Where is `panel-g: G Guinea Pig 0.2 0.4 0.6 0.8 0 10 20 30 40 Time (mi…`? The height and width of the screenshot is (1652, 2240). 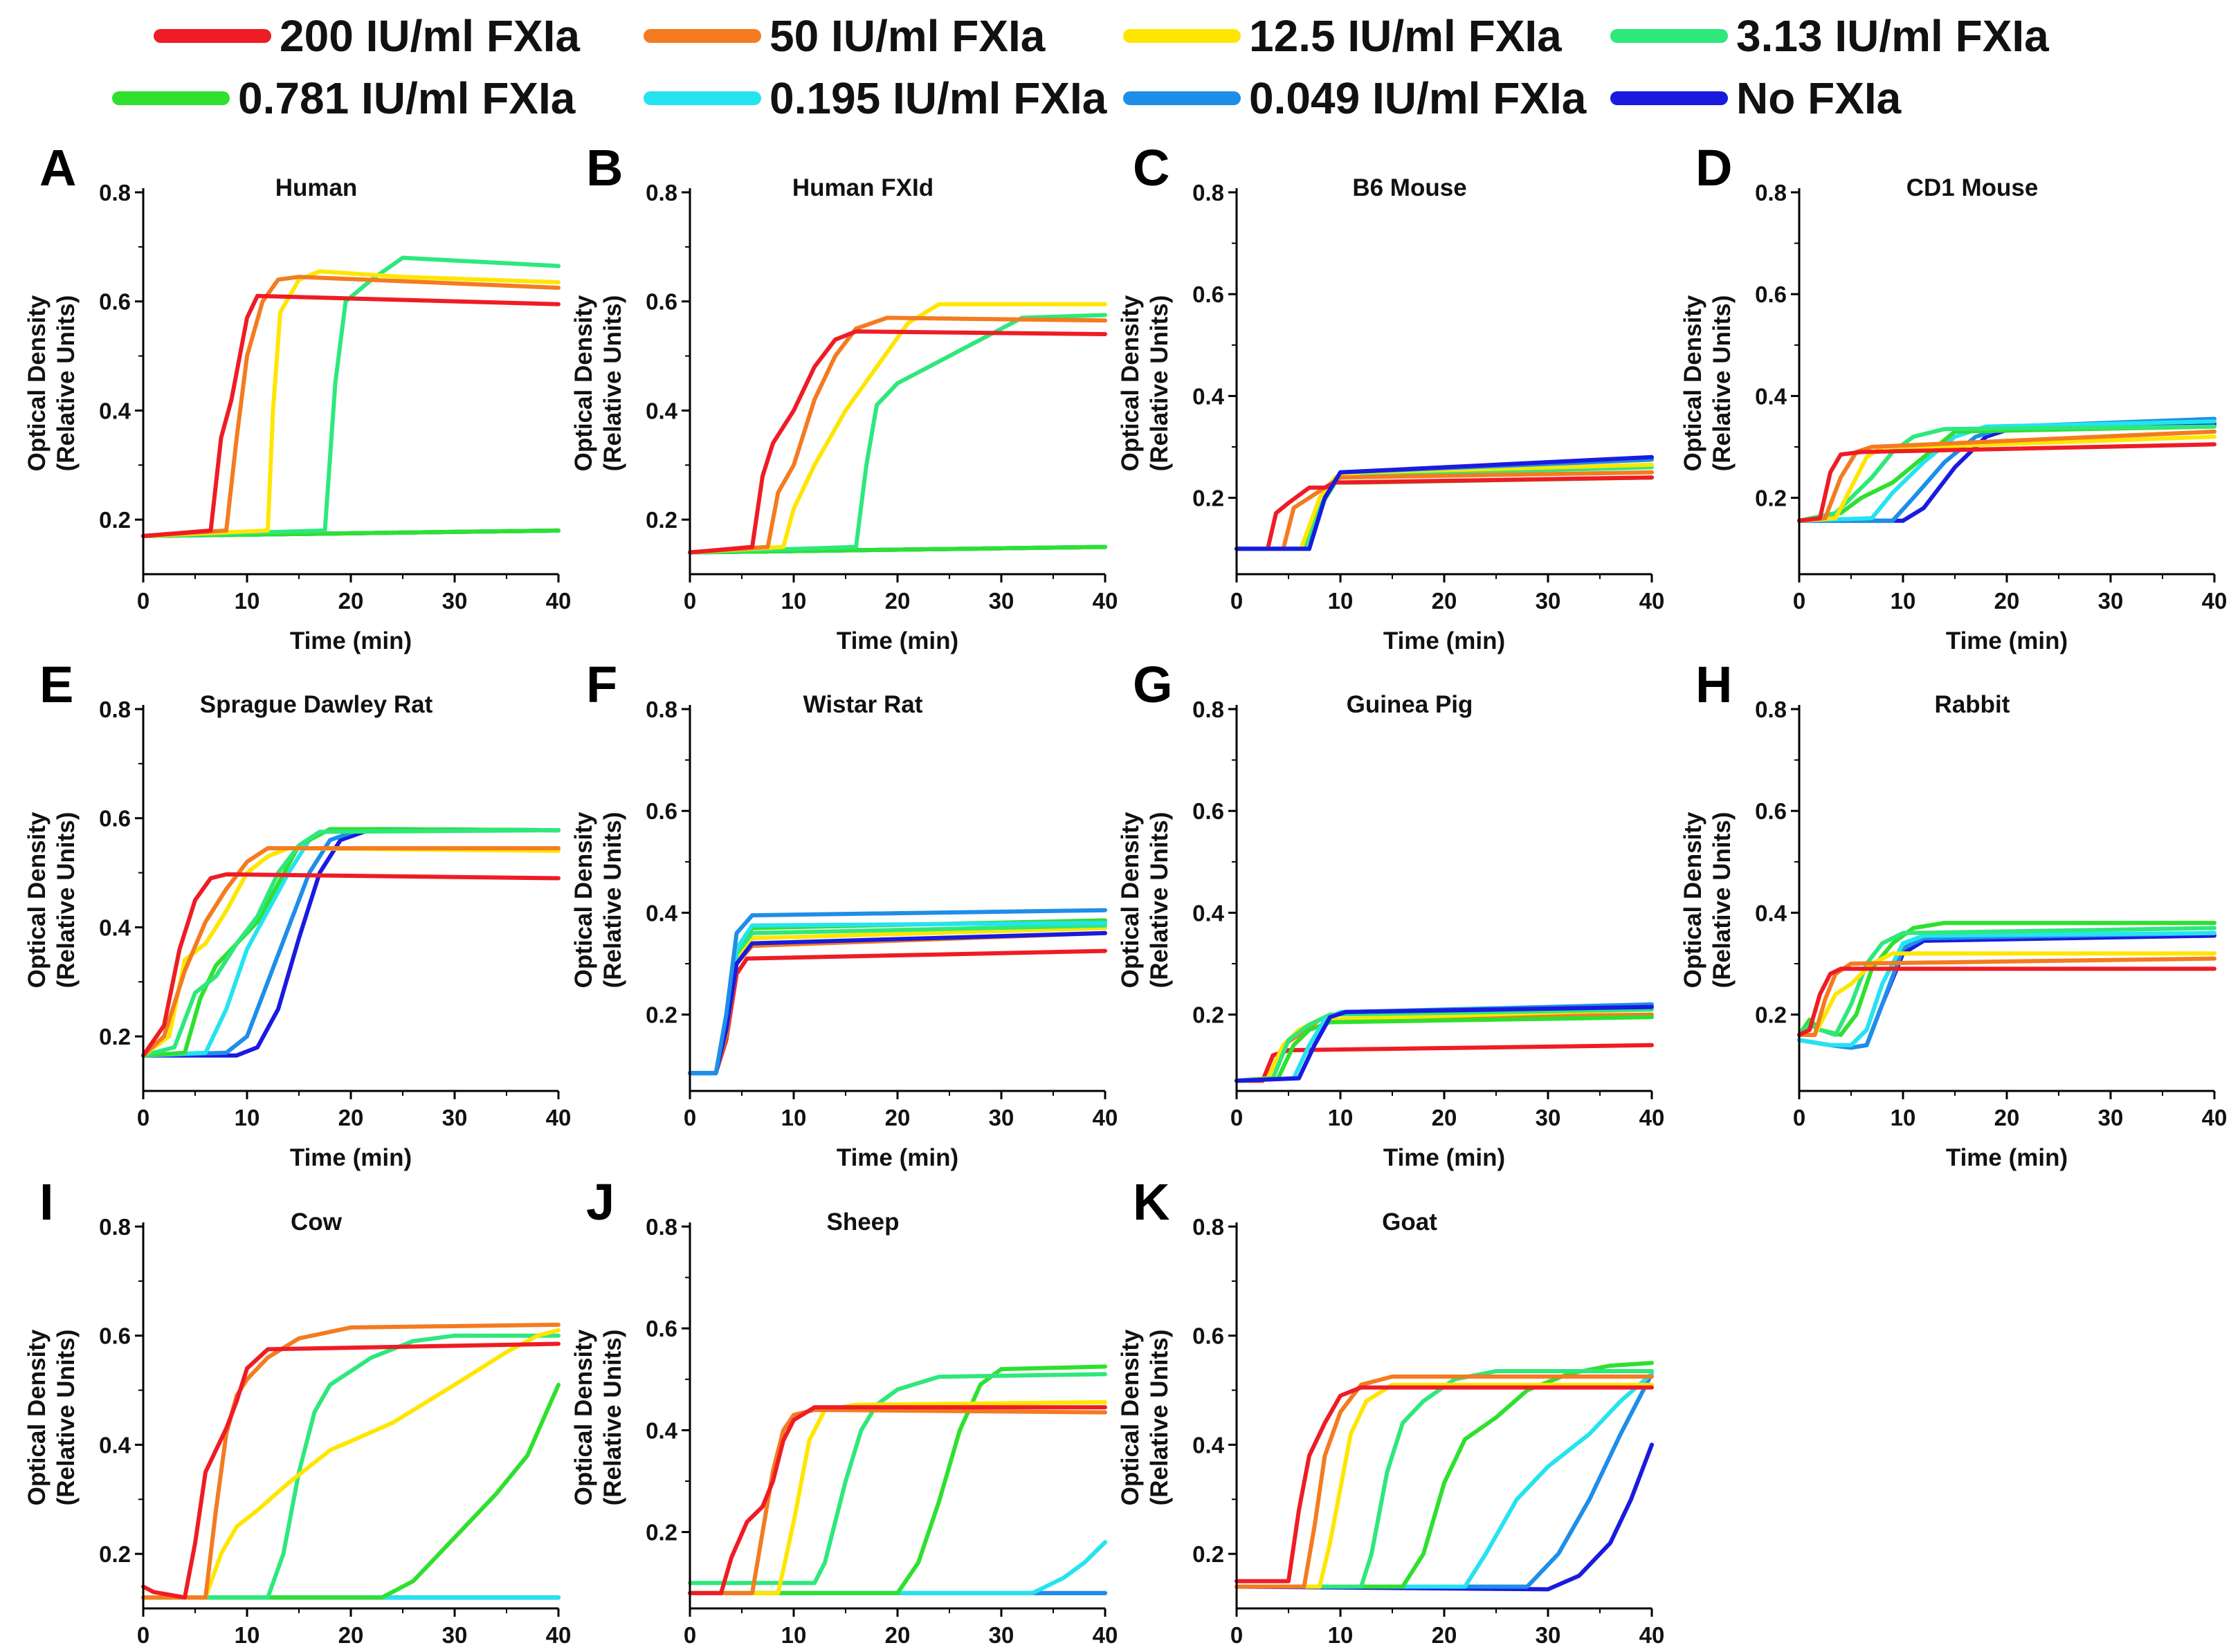 panel-g: G Guinea Pig 0.2 0.4 0.6 0.8 0 10 20 30 40 Time (mi… is located at coordinates (1390, 913).